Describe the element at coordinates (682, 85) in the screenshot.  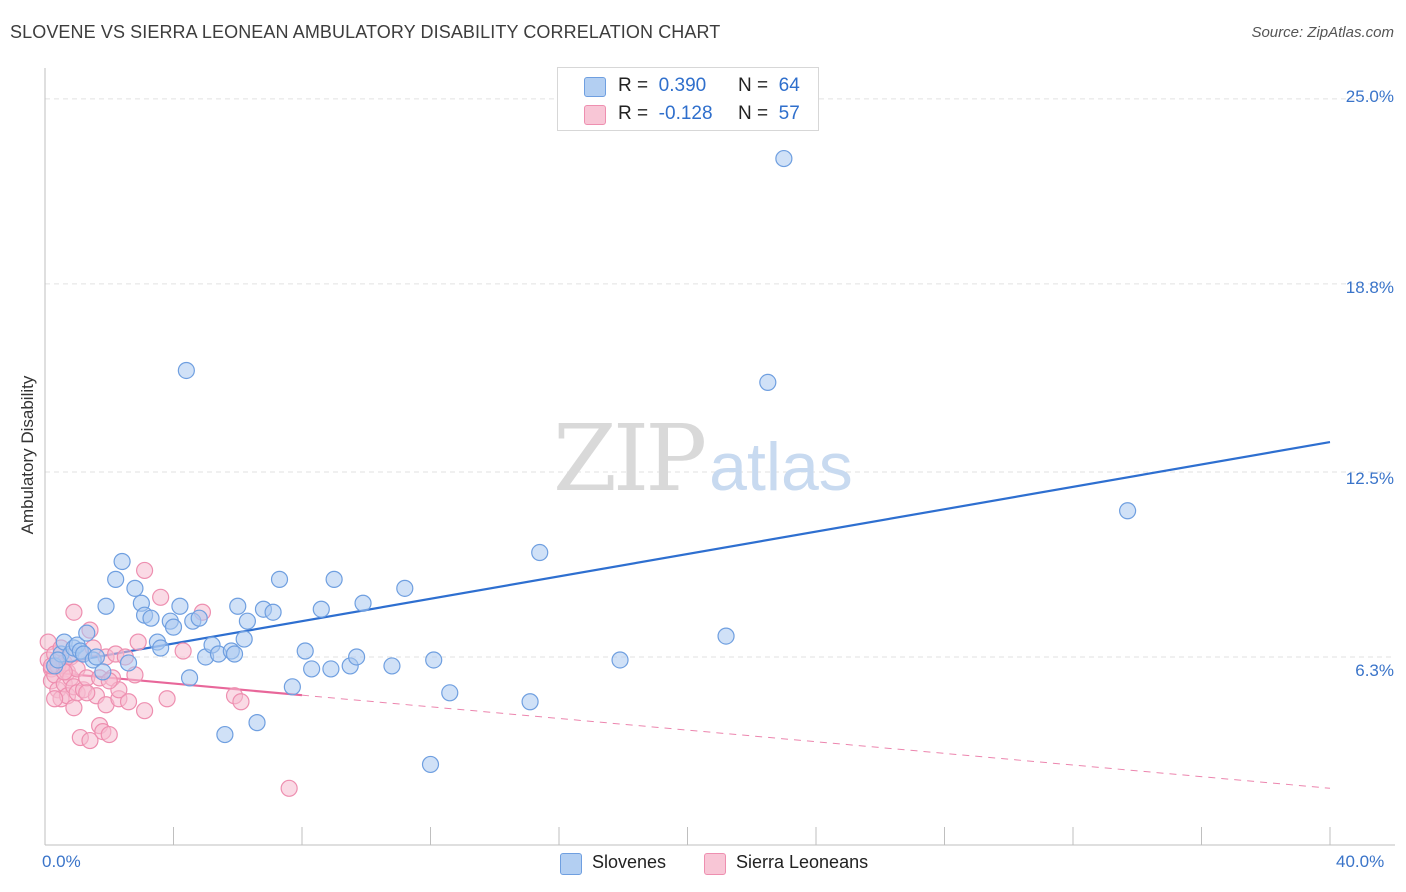
I see `r-value: 0.390` at that location.